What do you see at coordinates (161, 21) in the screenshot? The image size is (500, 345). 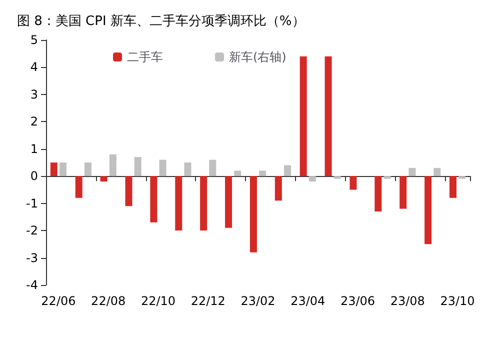 I see `chart-title: 图 8：美国 CPI 新车、二手车分项季调环比（%）` at bounding box center [161, 21].